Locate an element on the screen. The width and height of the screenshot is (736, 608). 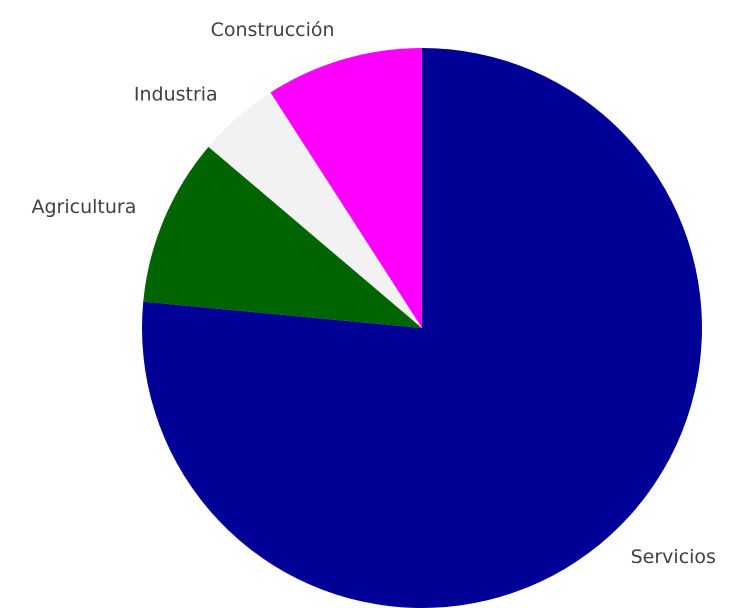
slice-label: Servicios is located at coordinates (673, 557).